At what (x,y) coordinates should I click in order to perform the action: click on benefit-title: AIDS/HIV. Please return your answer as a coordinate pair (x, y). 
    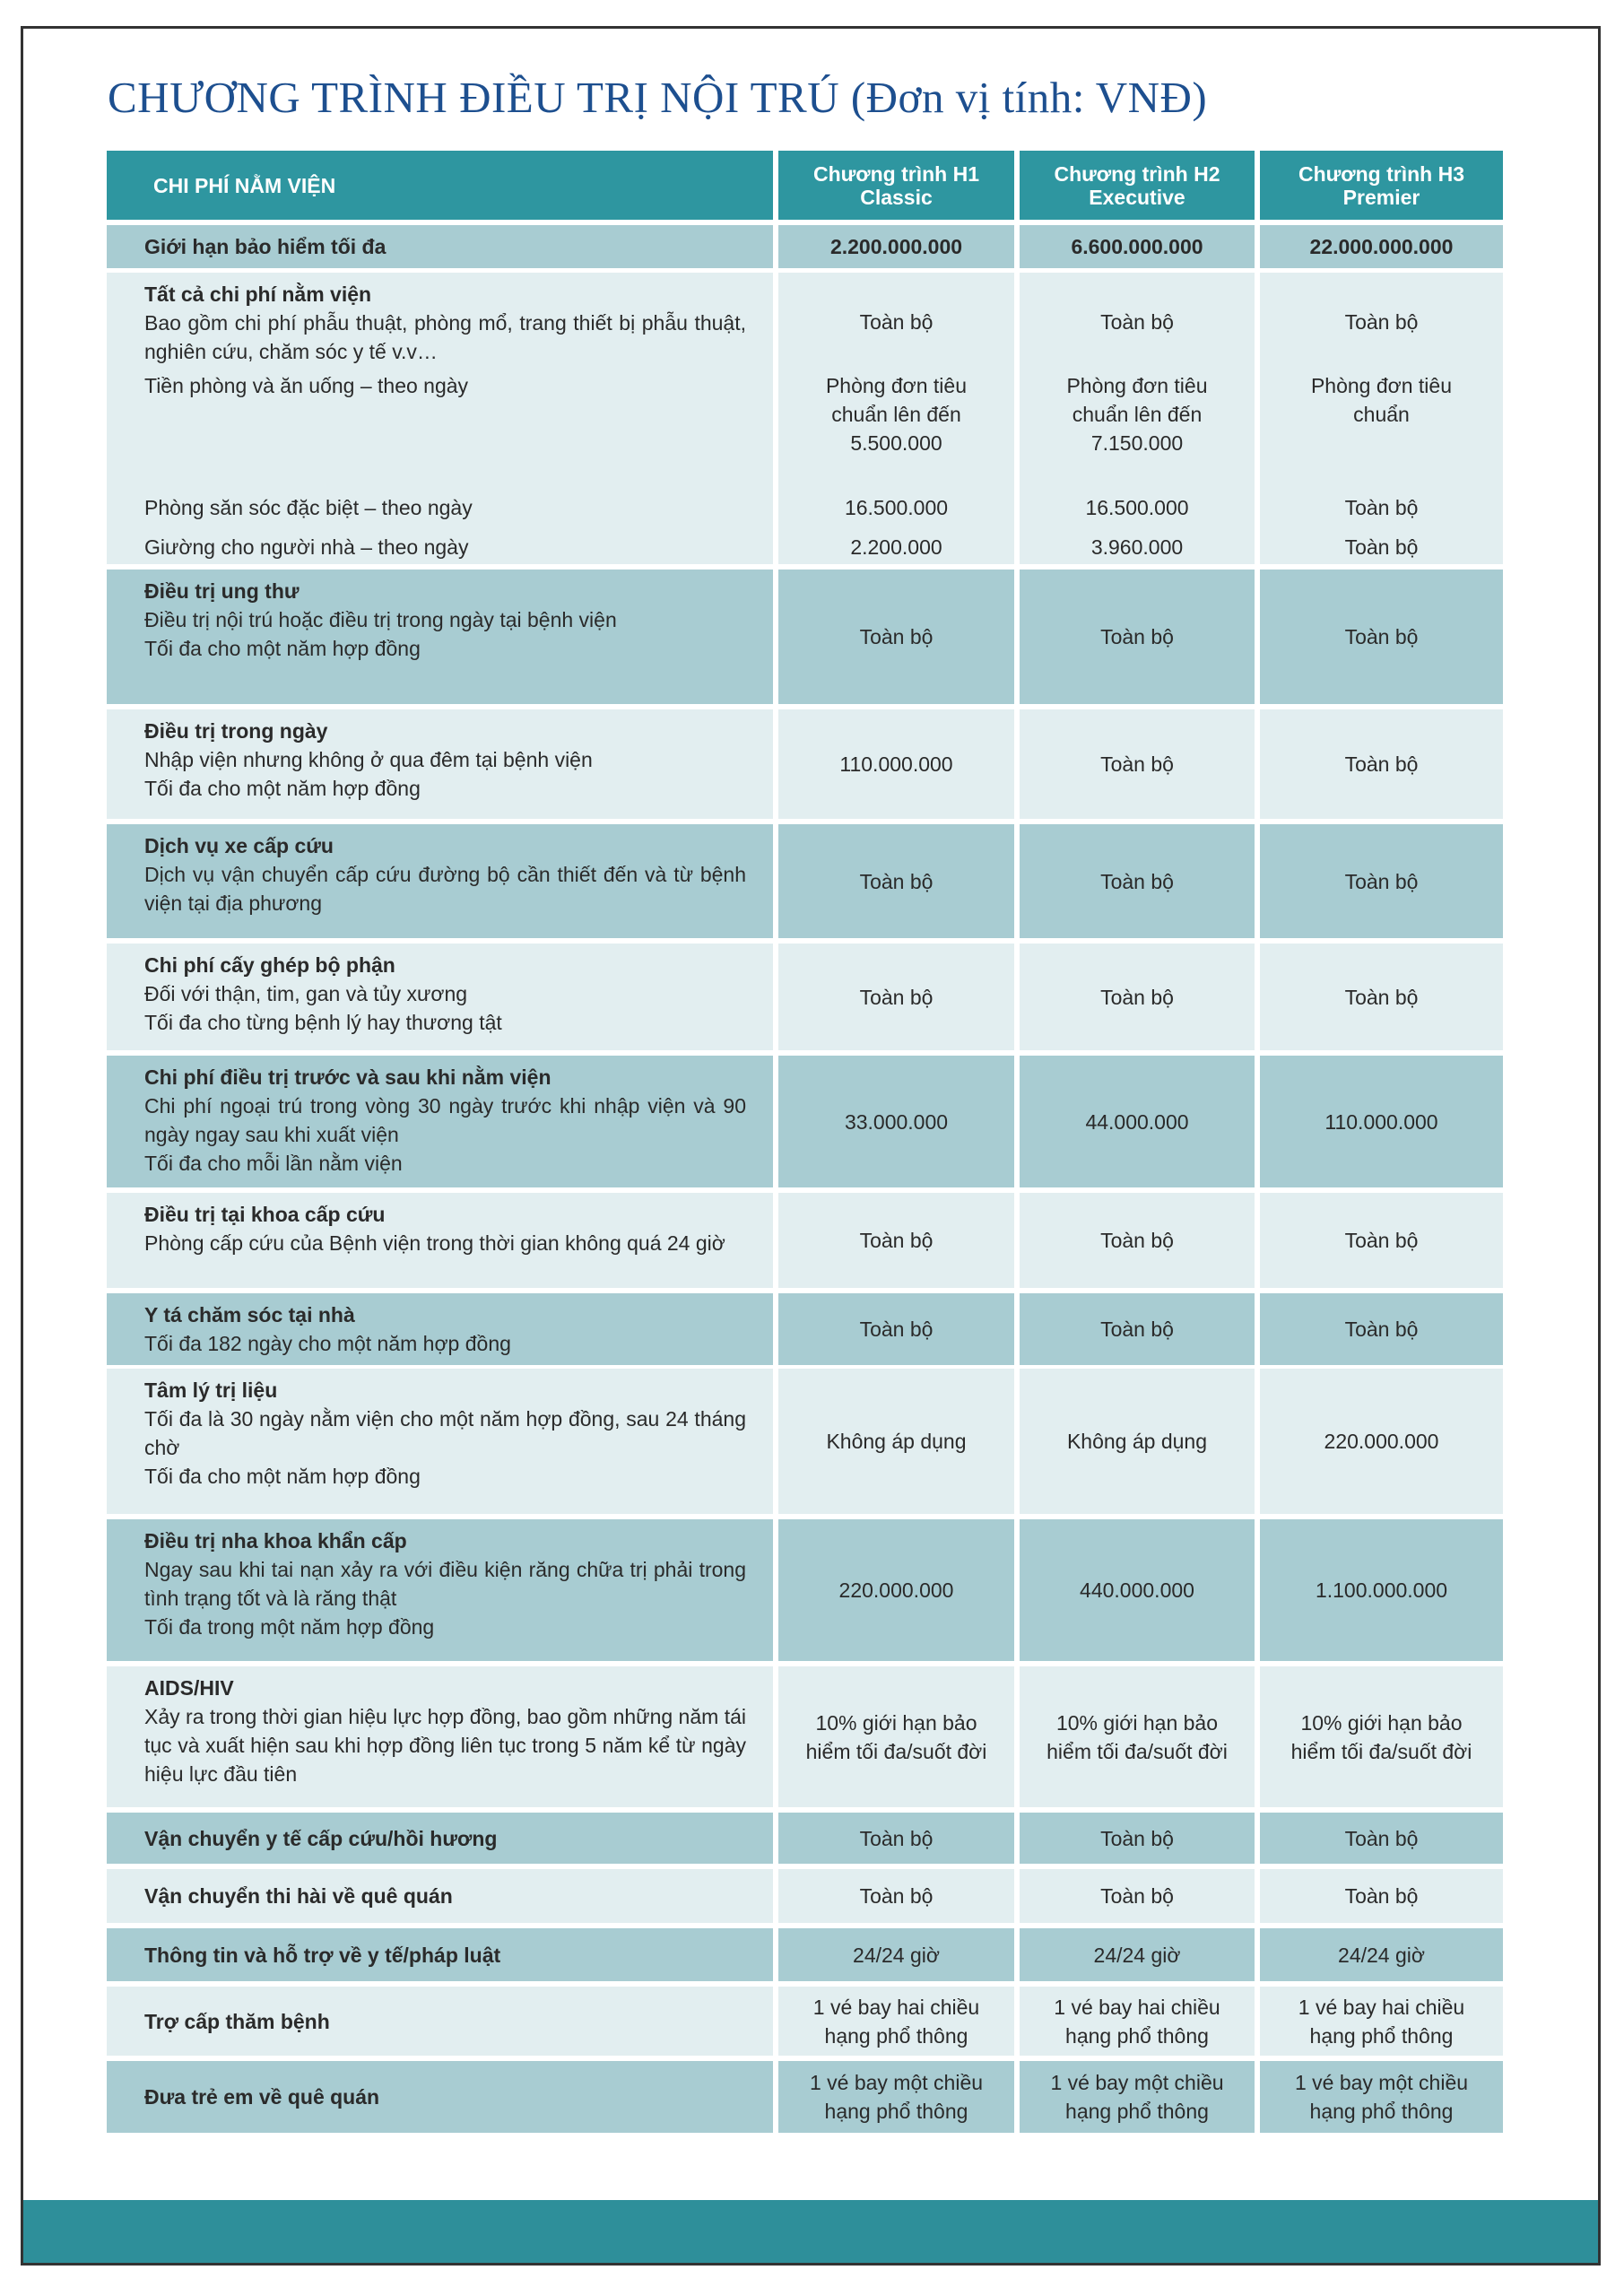
    Looking at the image, I should click on (189, 1688).